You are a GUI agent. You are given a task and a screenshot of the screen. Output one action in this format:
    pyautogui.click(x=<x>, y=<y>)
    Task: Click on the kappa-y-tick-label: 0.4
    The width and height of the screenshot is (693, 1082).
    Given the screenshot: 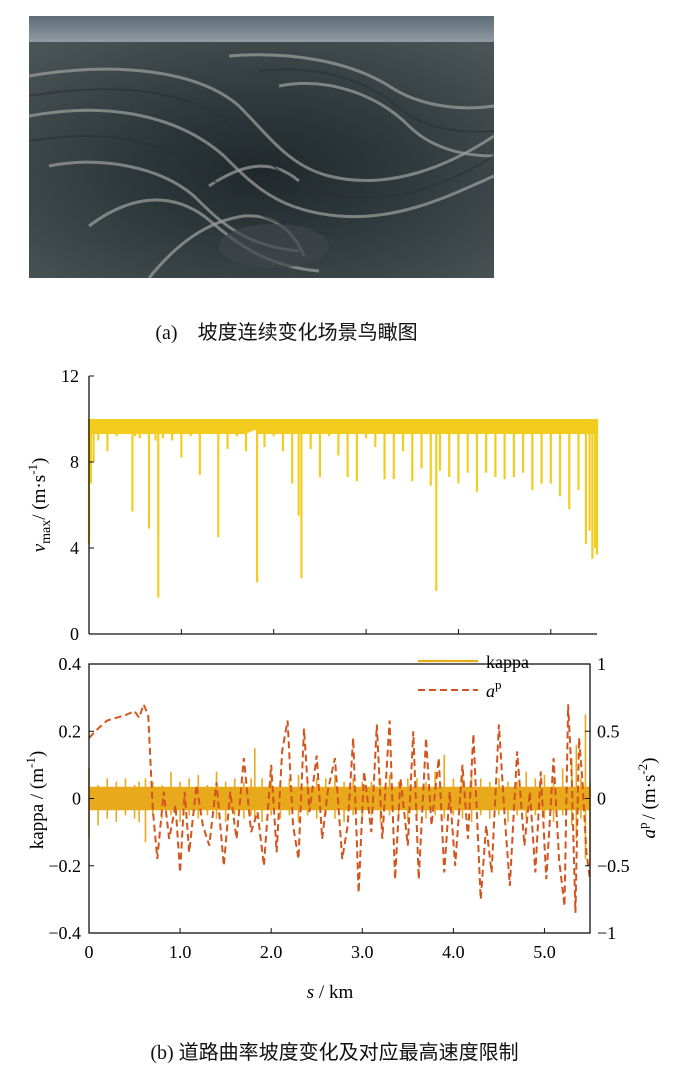 What is the action you would take?
    pyautogui.click(x=70, y=664)
    